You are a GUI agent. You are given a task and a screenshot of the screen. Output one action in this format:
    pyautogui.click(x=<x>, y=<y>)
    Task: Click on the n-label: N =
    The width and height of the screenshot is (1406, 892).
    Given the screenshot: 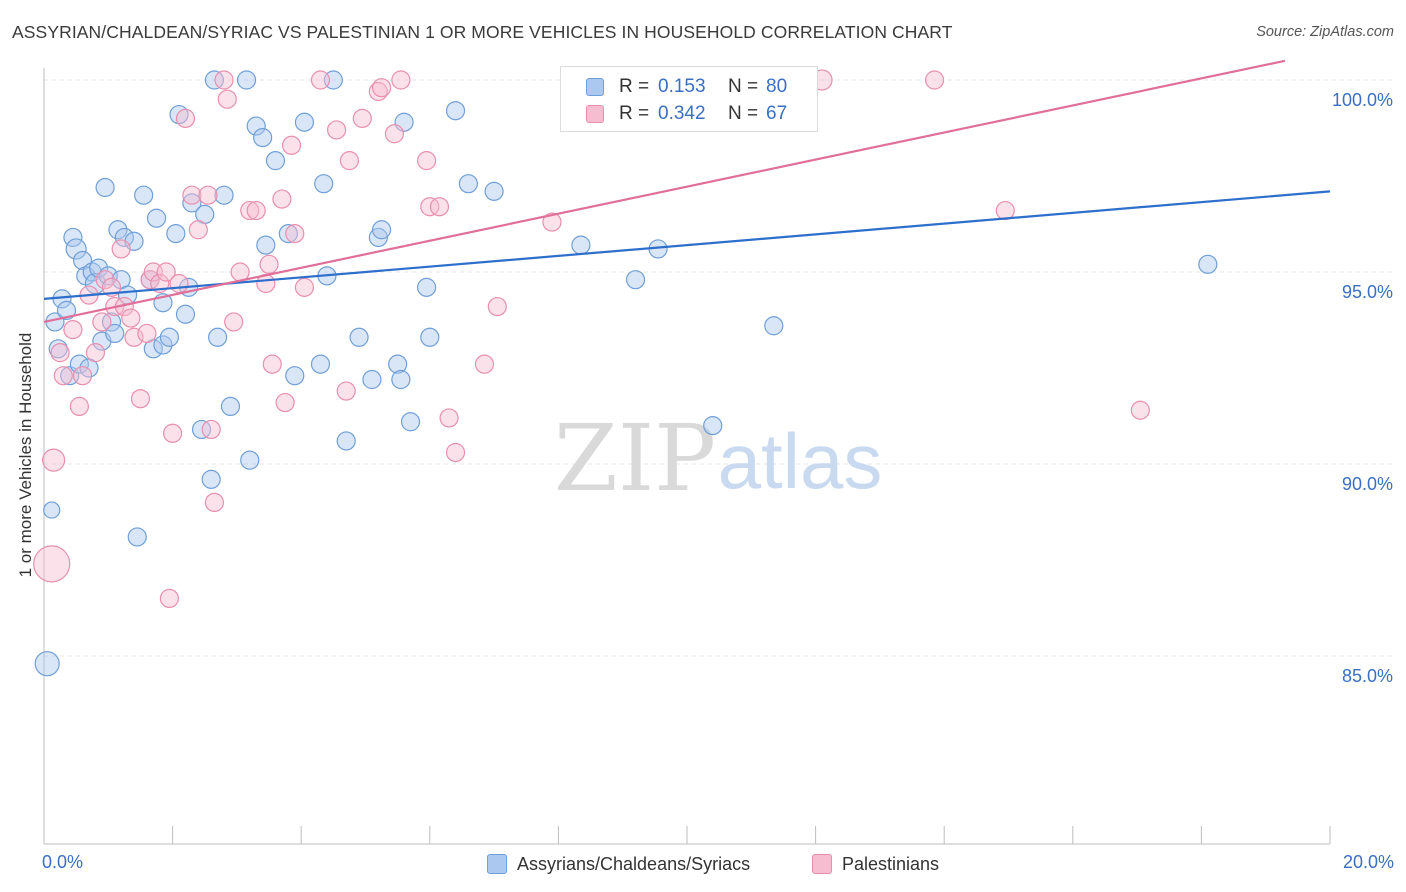 What is the action you would take?
    pyautogui.click(x=743, y=86)
    